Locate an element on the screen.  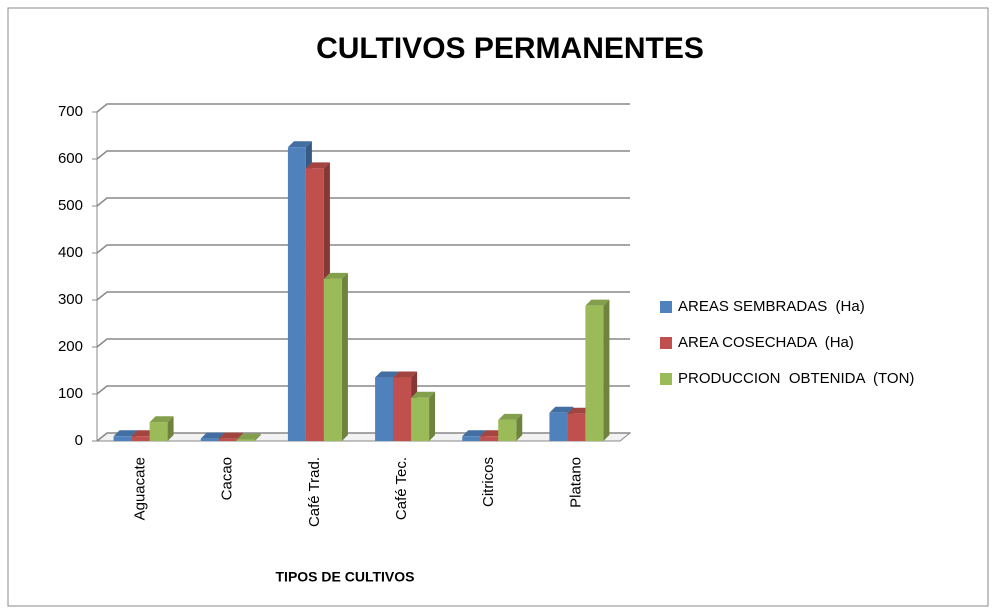
y-tick-label: 400 is located at coordinates (70, 252).